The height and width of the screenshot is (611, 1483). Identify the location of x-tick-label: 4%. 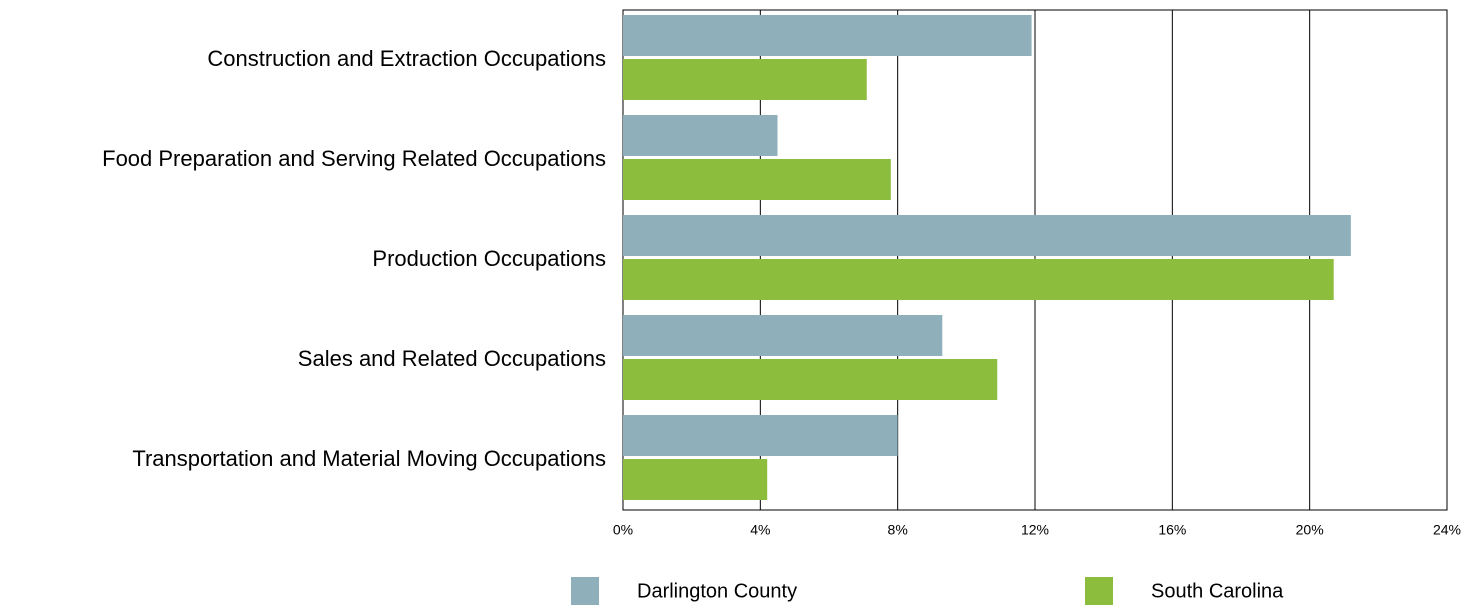
(760, 530).